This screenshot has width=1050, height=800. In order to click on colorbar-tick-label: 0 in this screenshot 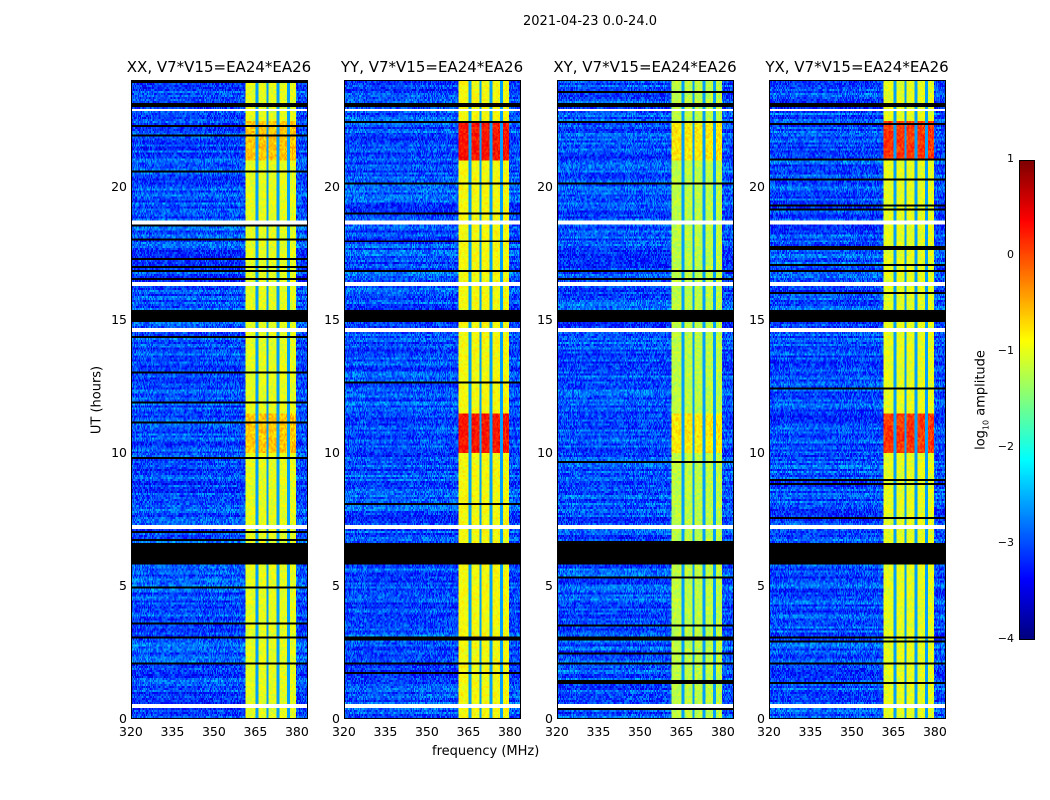, I will do `click(1010, 254)`.